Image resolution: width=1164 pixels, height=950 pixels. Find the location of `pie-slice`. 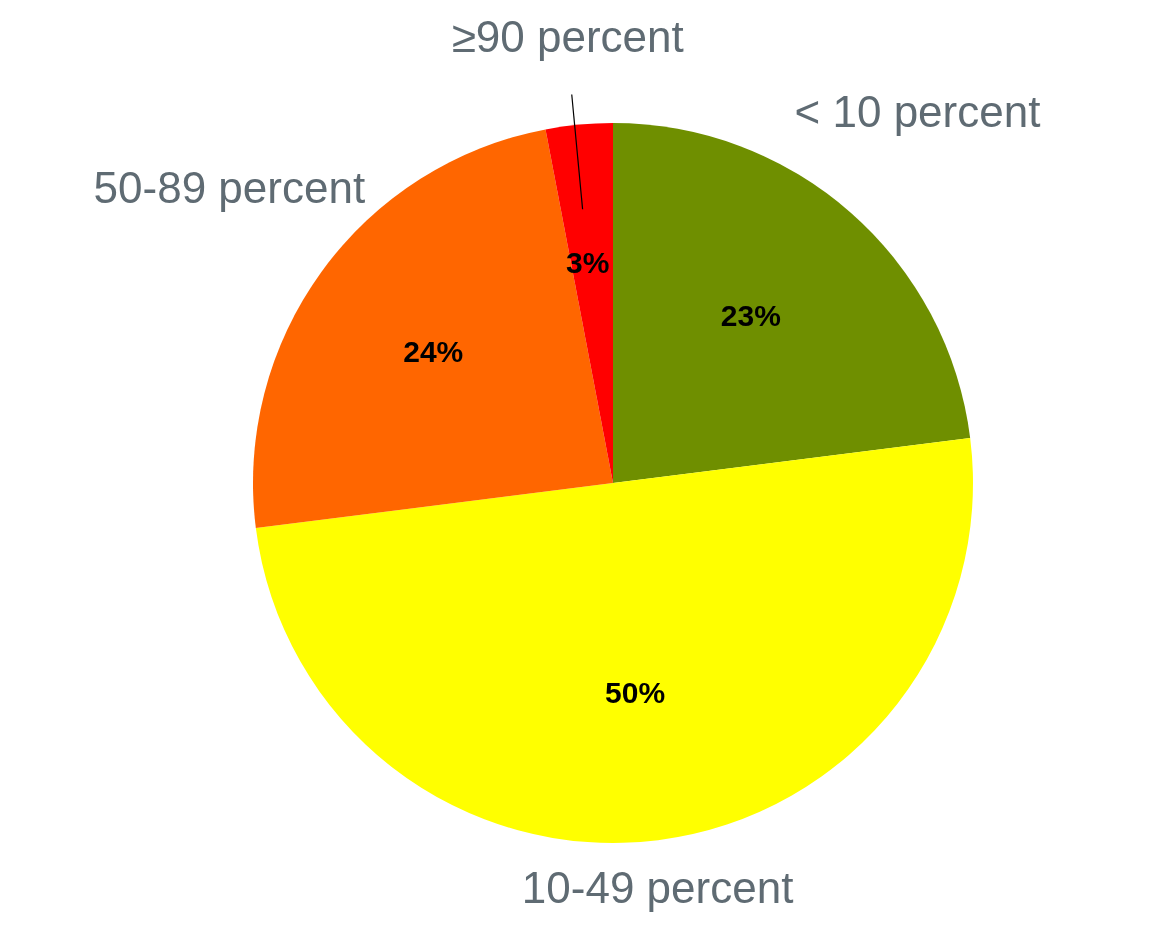

pie-slice is located at coordinates (579, 303).